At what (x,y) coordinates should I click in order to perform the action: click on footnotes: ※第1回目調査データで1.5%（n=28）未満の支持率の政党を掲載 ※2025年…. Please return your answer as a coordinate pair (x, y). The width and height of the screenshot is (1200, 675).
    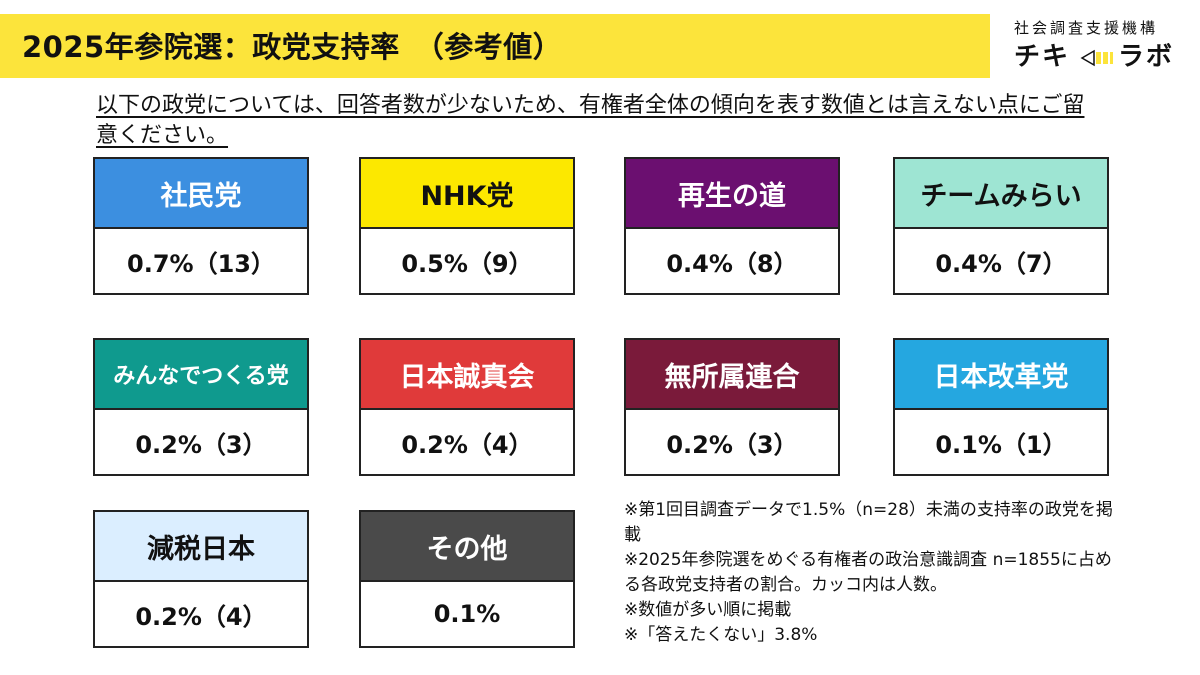
    Looking at the image, I should click on (874, 573).